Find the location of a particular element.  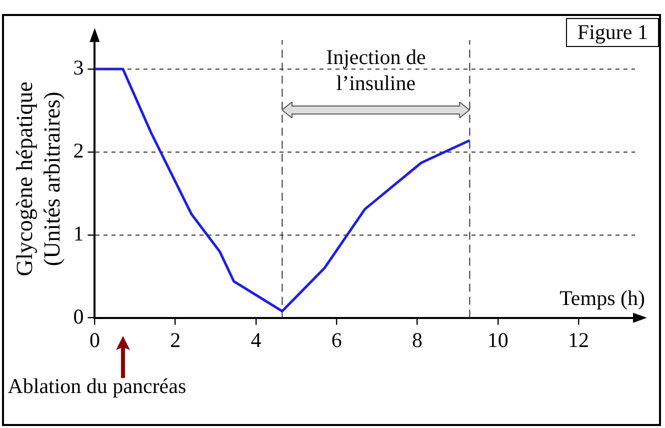

x-tick-label: 2 is located at coordinates (175, 340).